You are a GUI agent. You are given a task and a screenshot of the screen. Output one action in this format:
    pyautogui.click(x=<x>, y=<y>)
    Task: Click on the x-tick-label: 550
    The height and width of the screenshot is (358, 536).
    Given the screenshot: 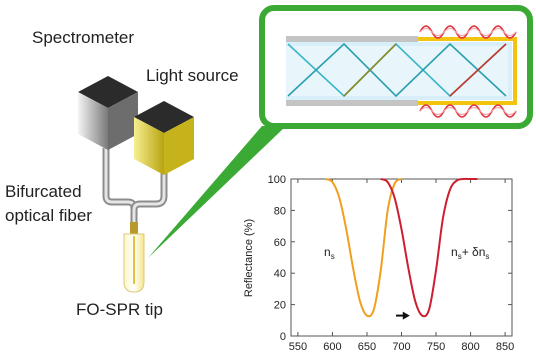 What is the action you would take?
    pyautogui.click(x=298, y=347)
    